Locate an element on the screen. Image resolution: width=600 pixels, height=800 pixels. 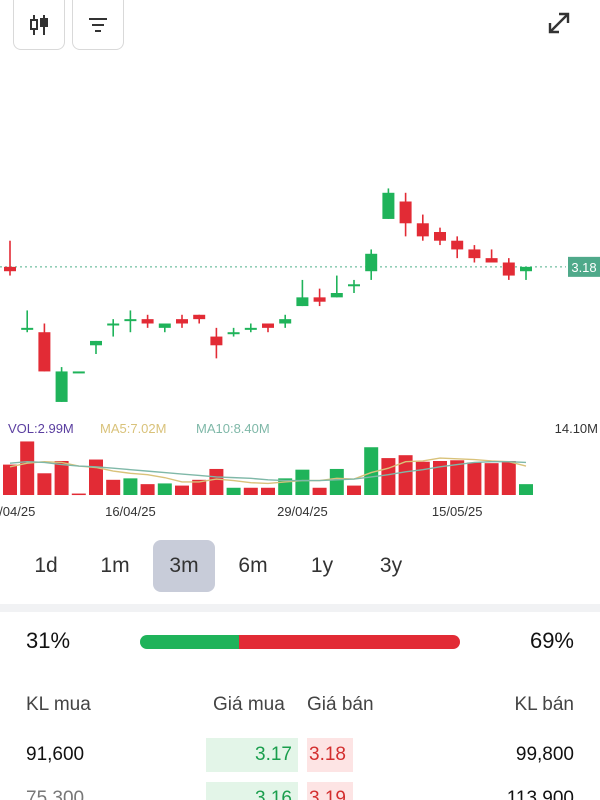
order-book-row: 91,600 3.17 3.18 99,800 is located at coordinates (300, 756).